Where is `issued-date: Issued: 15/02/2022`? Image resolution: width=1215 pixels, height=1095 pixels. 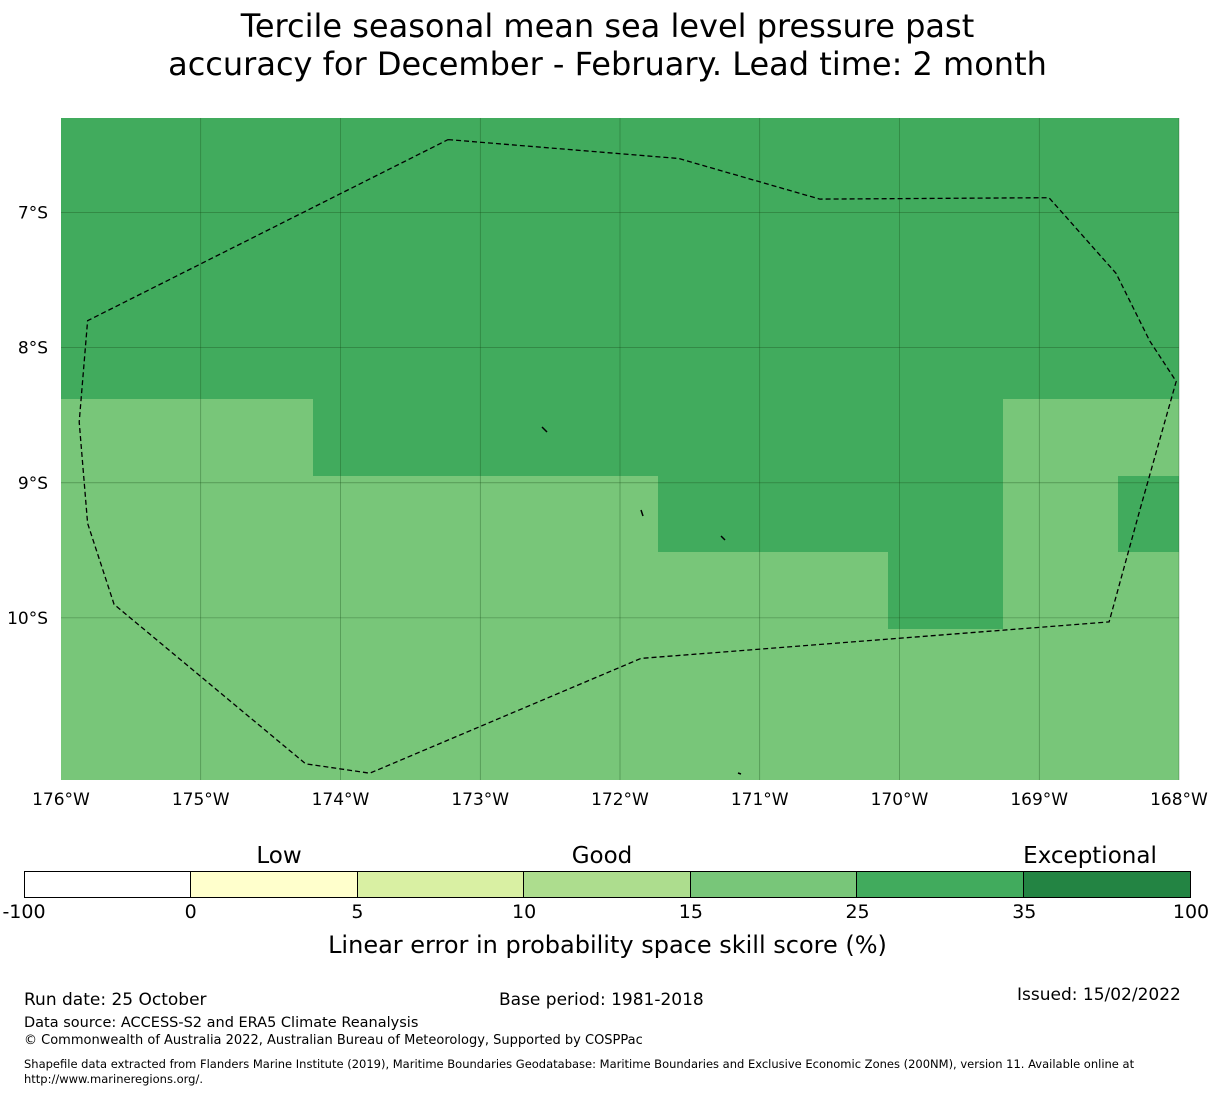
issued-date: Issued: 15/02/2022 is located at coordinates (1099, 995).